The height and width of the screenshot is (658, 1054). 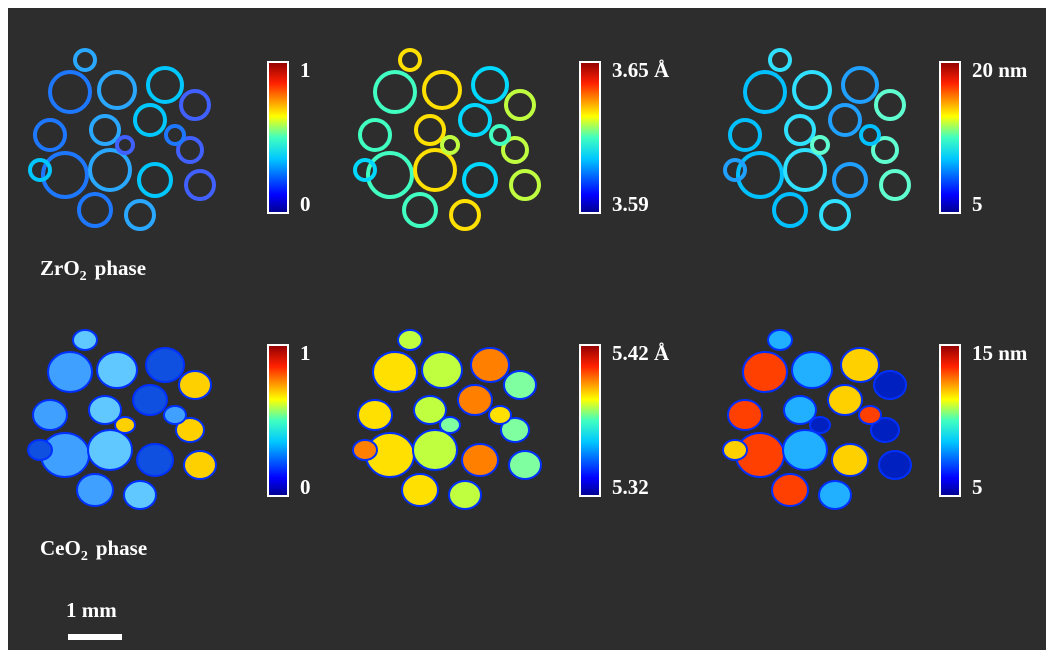 What do you see at coordinates (60, 548) in the screenshot?
I see `label-main: CeO` at bounding box center [60, 548].